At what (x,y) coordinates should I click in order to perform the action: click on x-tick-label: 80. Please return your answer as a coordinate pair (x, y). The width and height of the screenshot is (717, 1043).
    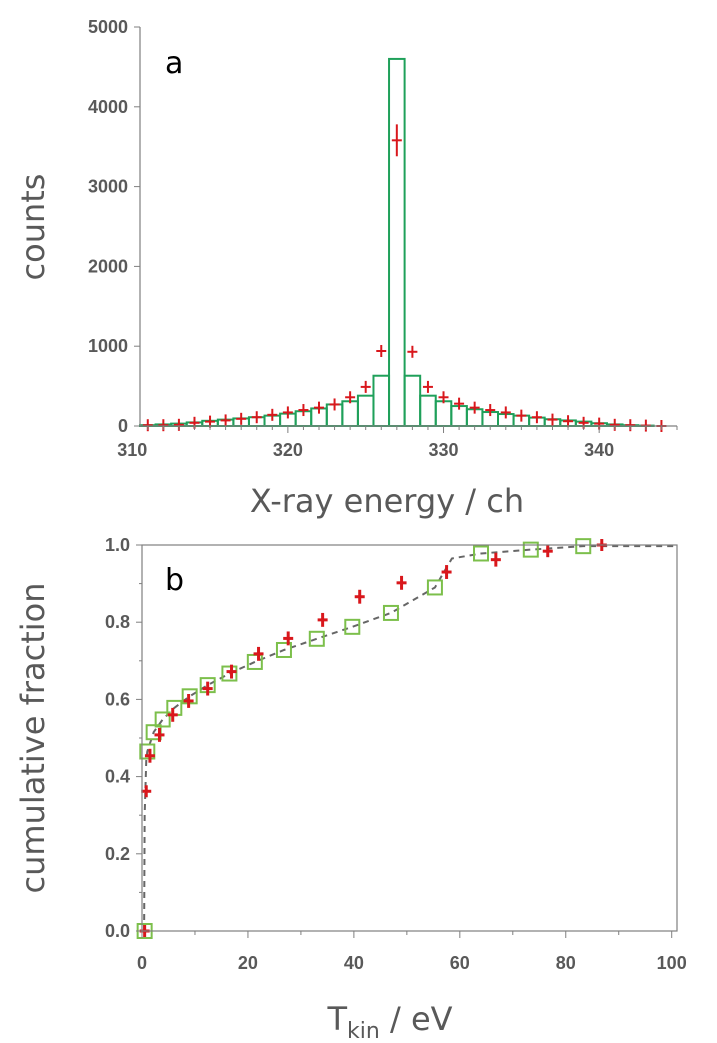
    Looking at the image, I should click on (566, 963).